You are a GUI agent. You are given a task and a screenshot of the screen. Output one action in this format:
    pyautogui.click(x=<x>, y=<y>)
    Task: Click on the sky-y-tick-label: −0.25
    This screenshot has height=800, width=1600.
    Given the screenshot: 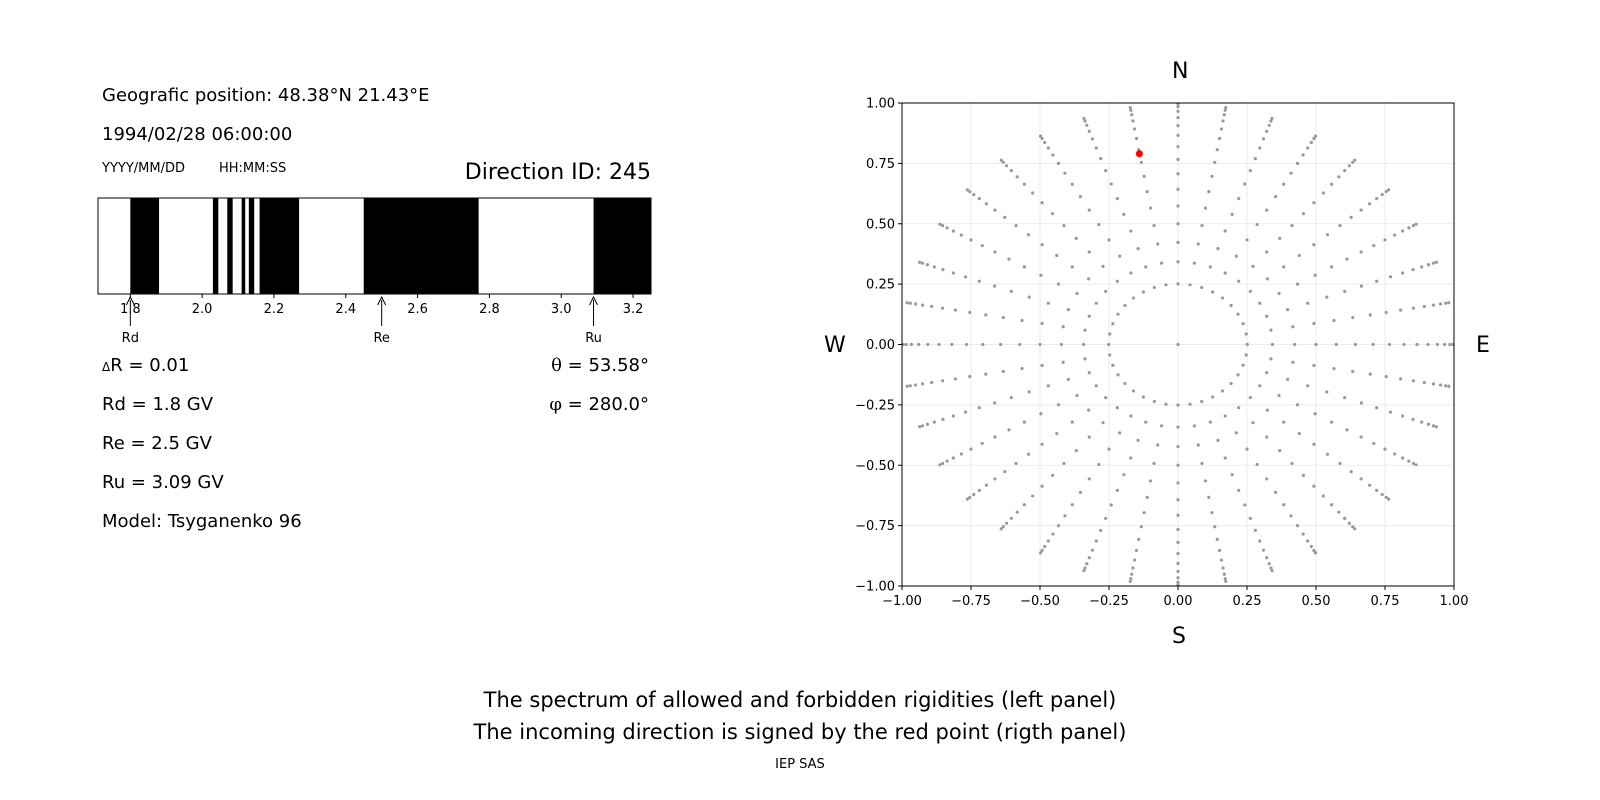 What is the action you would take?
    pyautogui.click(x=875, y=405)
    